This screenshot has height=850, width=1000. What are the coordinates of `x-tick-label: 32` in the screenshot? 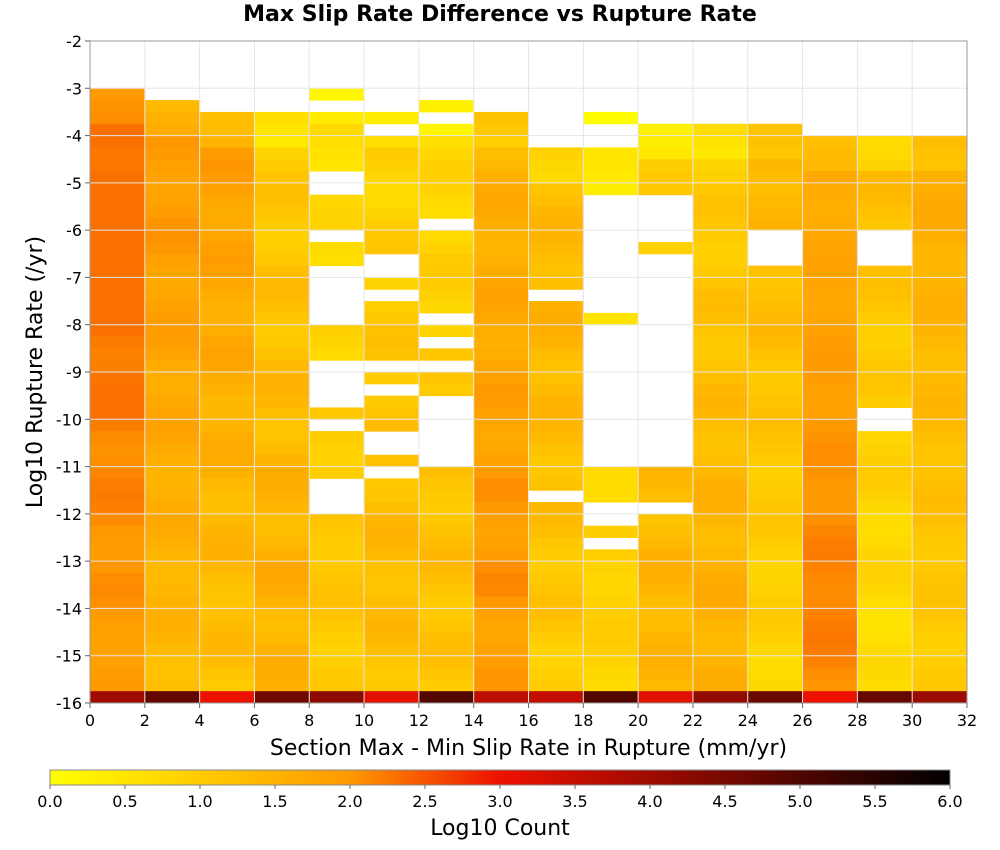 It's located at (967, 720).